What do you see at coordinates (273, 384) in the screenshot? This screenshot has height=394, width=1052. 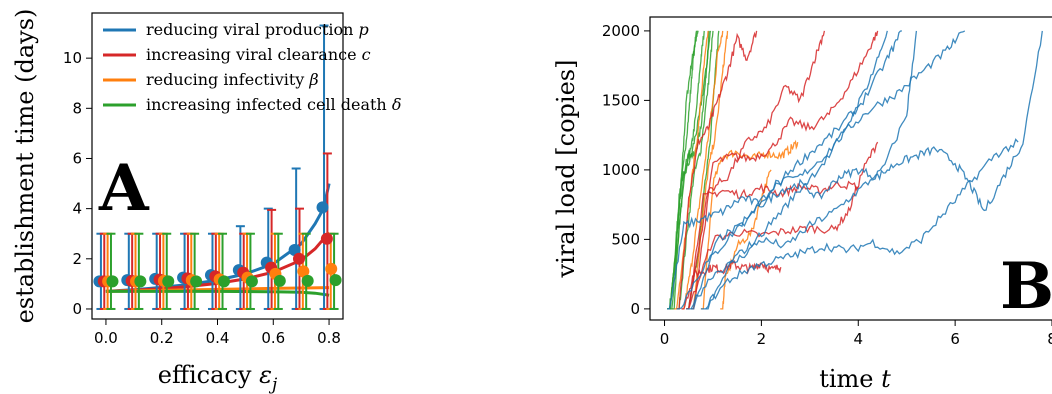 I see `panel-a-xlabel-sub: j` at bounding box center [273, 384].